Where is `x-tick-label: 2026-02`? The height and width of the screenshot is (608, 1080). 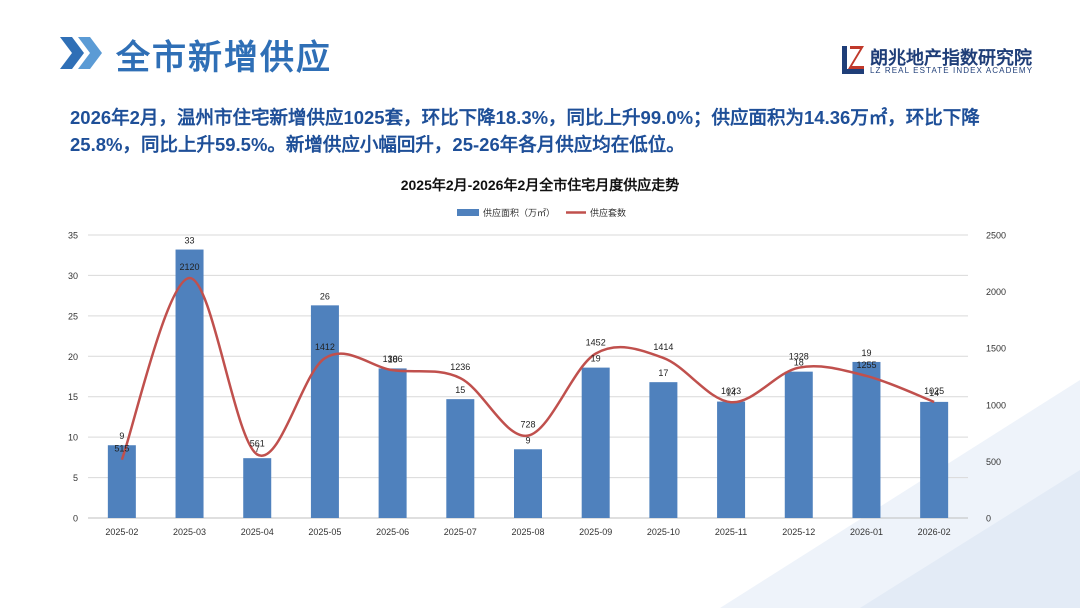 x-tick-label: 2026-02 is located at coordinates (934, 532).